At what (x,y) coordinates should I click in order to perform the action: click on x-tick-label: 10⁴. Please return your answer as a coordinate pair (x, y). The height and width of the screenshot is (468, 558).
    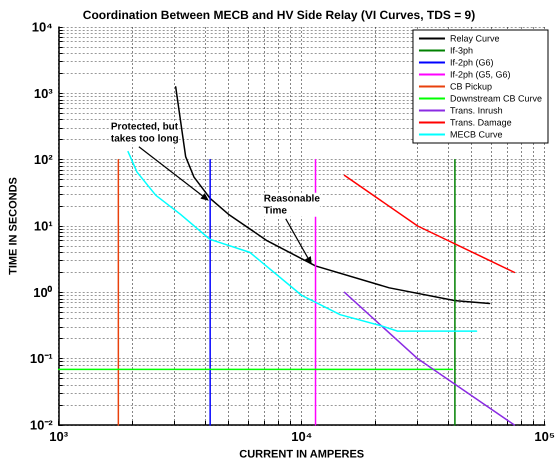
    Looking at the image, I should click on (301, 436).